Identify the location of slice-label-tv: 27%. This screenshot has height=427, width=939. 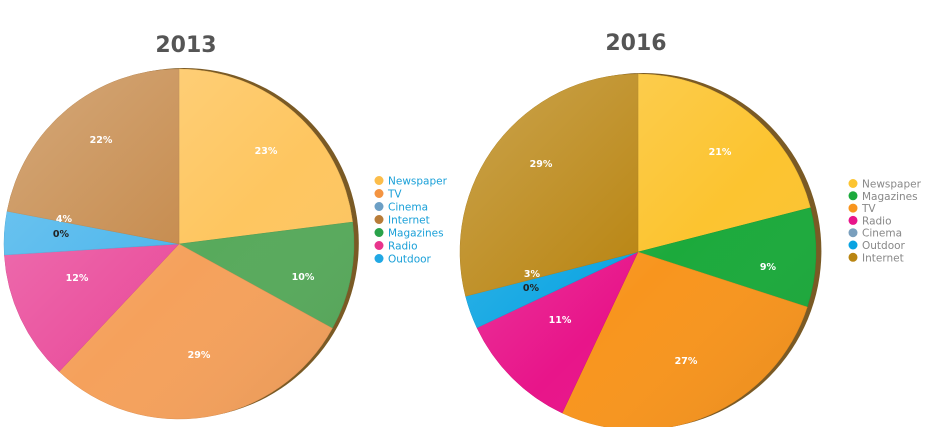
(686, 361).